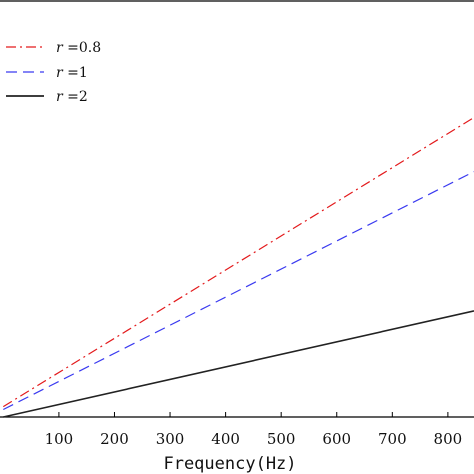 Image resolution: width=474 pixels, height=474 pixels. What do you see at coordinates (114, 439) in the screenshot?
I see `x-tick-label-200: 200` at bounding box center [114, 439].